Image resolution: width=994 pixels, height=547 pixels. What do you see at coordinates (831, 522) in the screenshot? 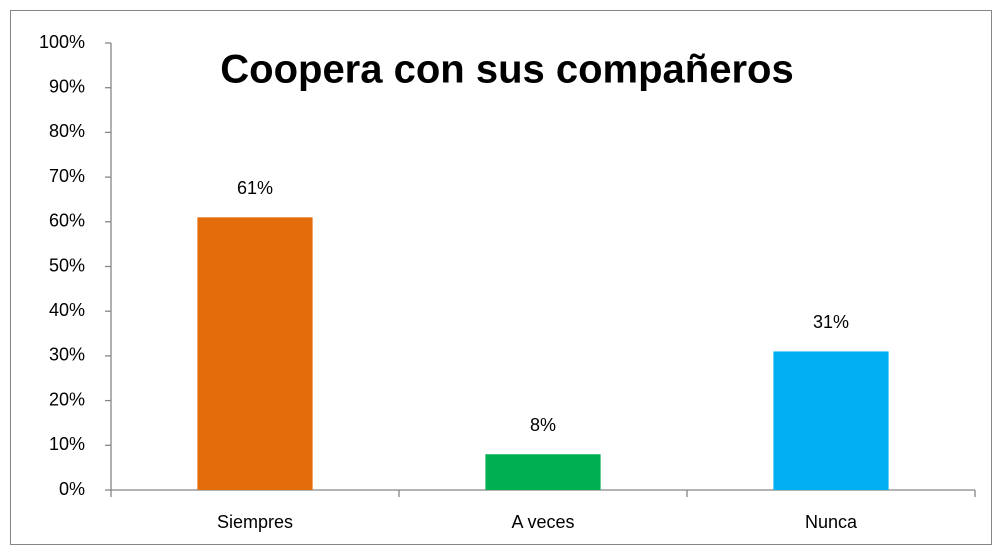
I see `x-tick-label: Nunca` at bounding box center [831, 522].